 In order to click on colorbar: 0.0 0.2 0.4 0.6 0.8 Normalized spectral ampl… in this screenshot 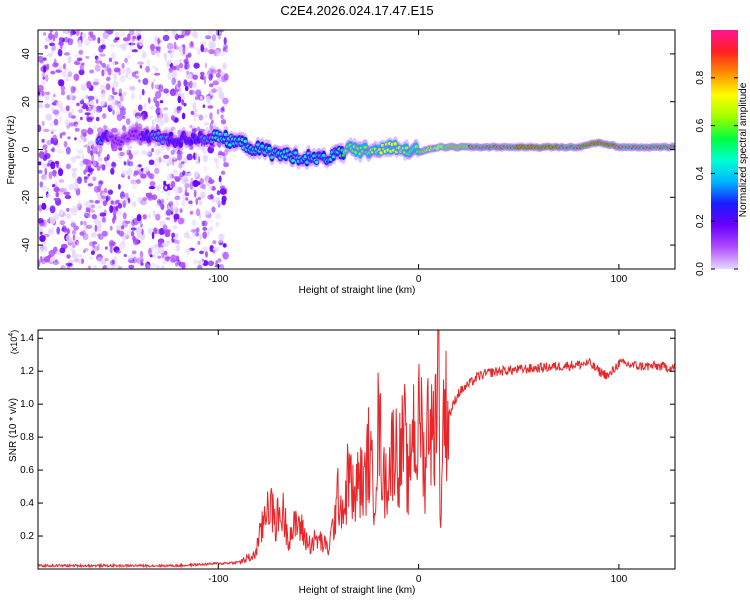, I will do `click(722, 153)`.